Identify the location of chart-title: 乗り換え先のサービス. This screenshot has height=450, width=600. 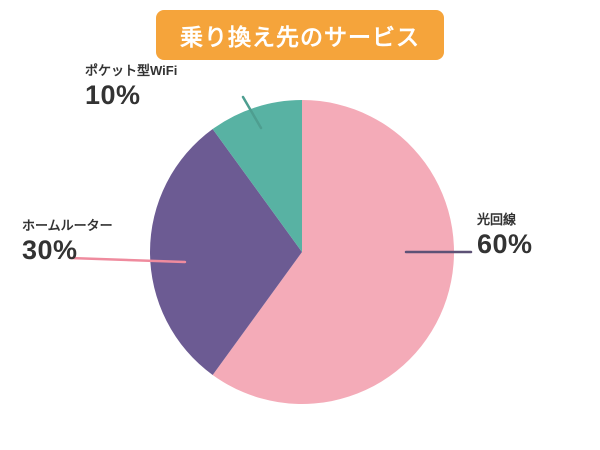
(300, 37).